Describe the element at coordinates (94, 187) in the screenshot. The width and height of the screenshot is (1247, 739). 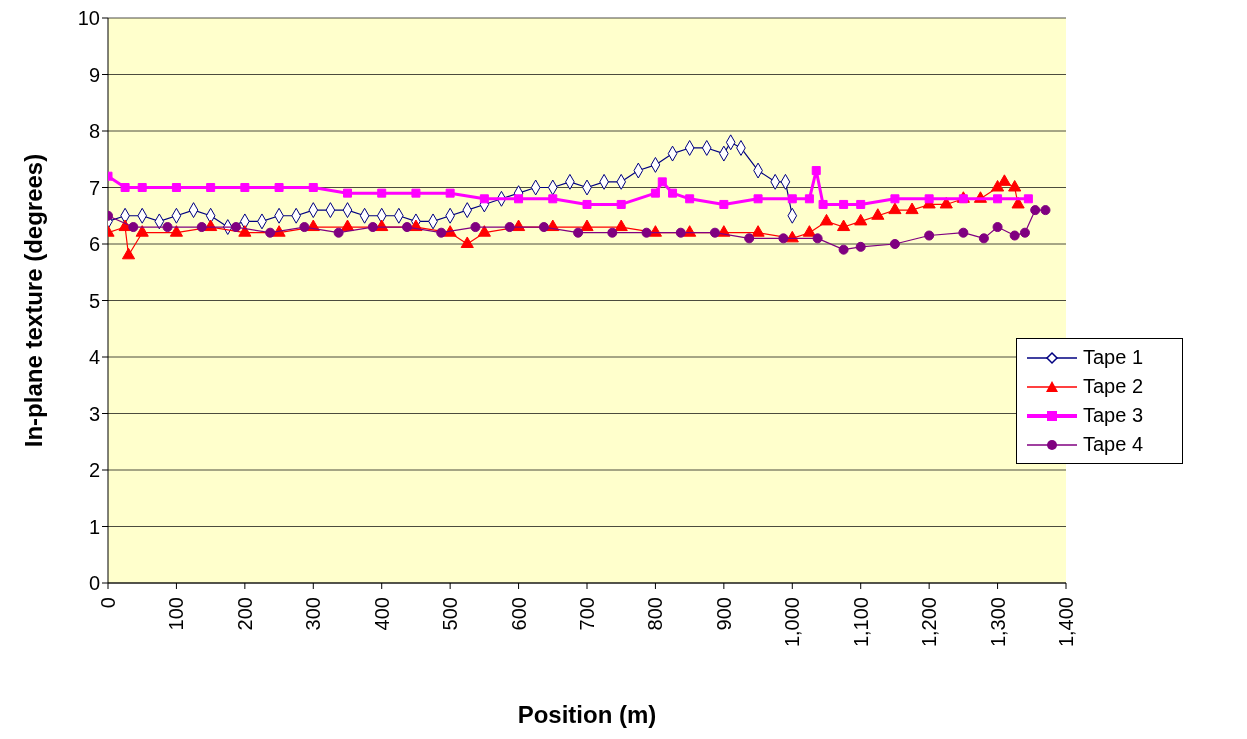
I see `y-tick-label: 7` at that location.